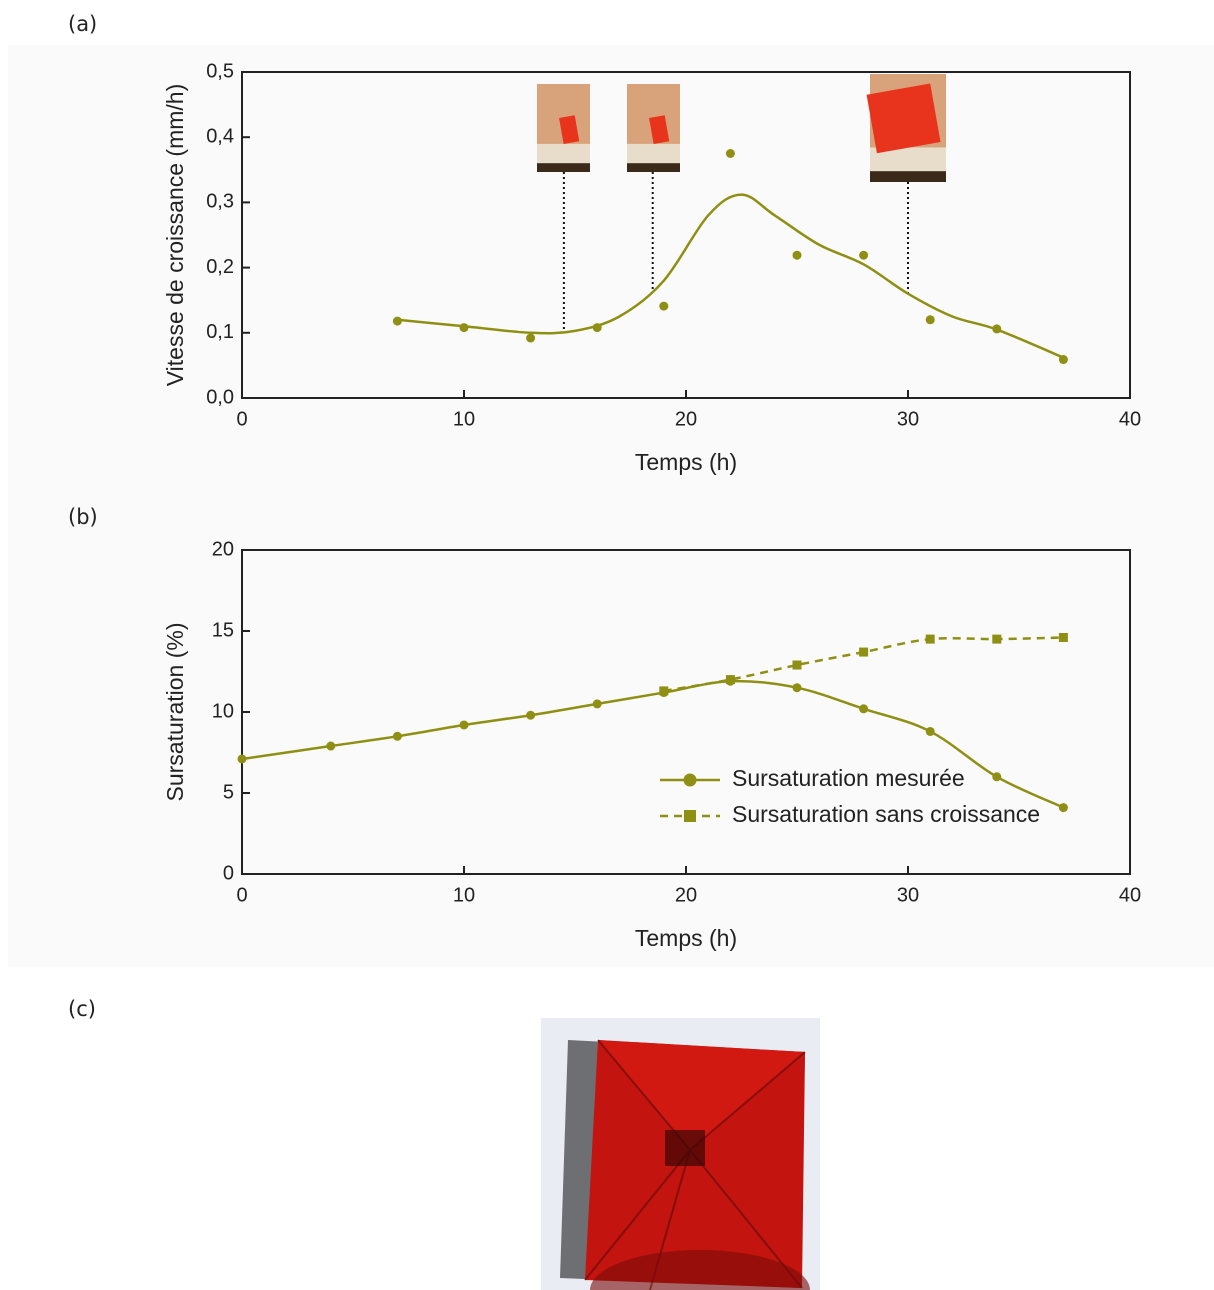  I want to click on y-tick-label: 20, so click(223, 549).